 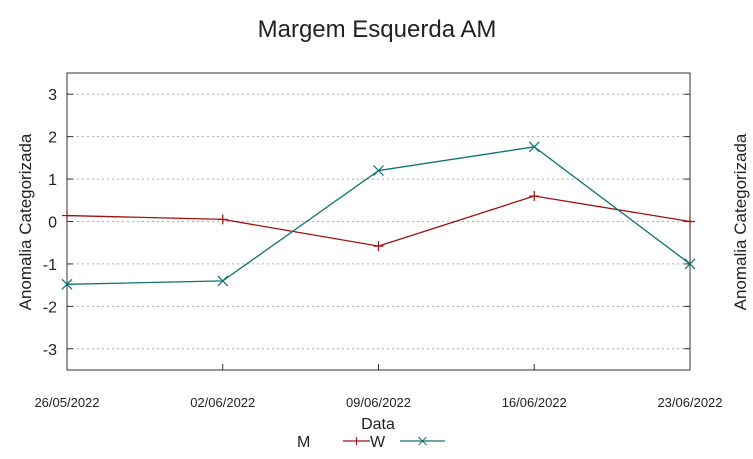 What do you see at coordinates (378, 221) in the screenshot?
I see `series-M` at bounding box center [378, 221].